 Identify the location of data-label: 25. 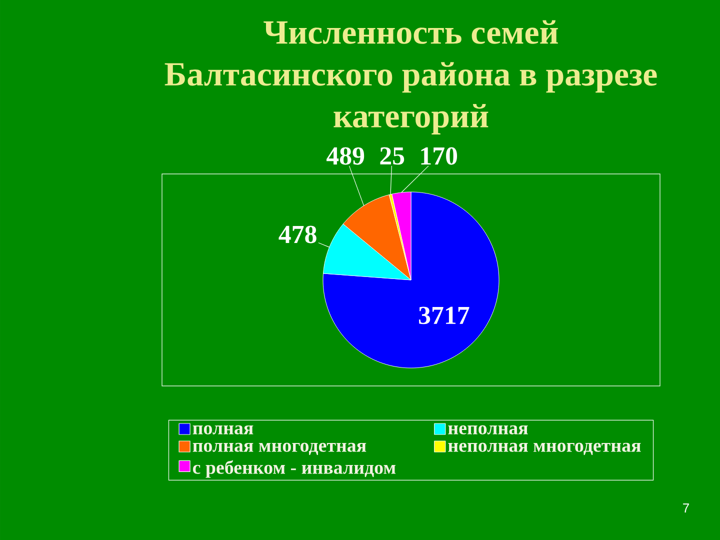
(392, 156).